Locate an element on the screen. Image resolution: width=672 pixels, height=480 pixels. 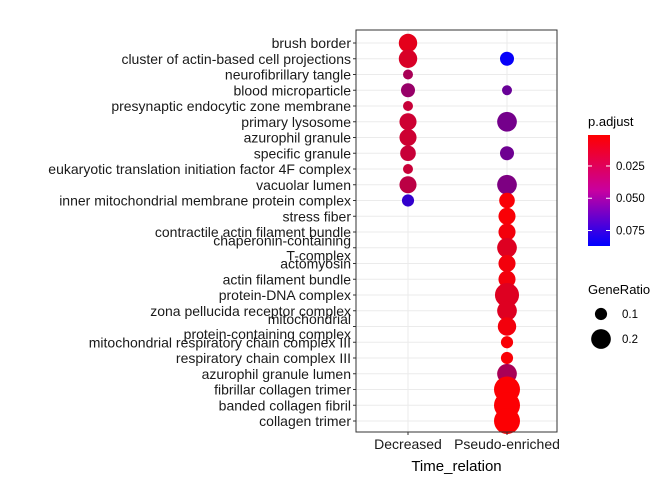
y-tick-label: actin filament bundle is located at coordinates (287, 279).